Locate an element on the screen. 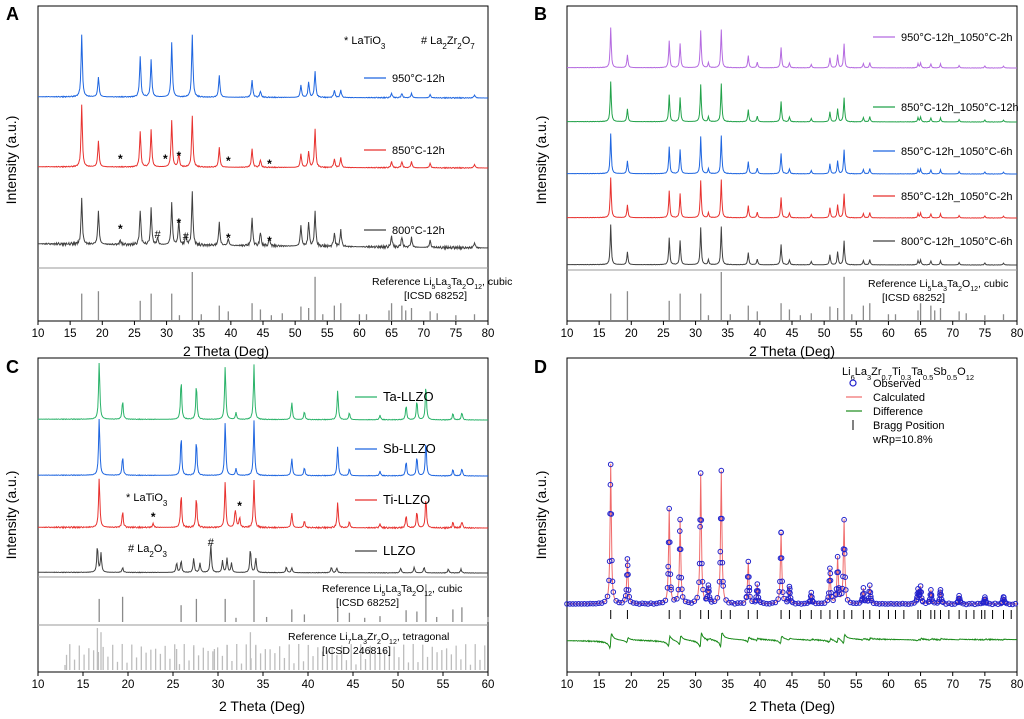 The image size is (1024, 719). panel-c-la2o3-label: # La2O3 is located at coordinates (147, 551).